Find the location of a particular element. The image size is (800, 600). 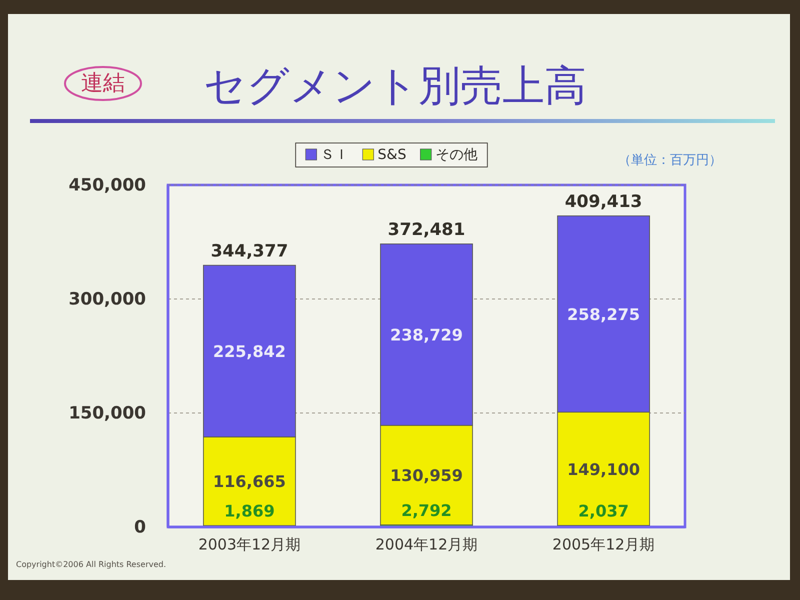

data-label: 2,792 is located at coordinates (426, 510).